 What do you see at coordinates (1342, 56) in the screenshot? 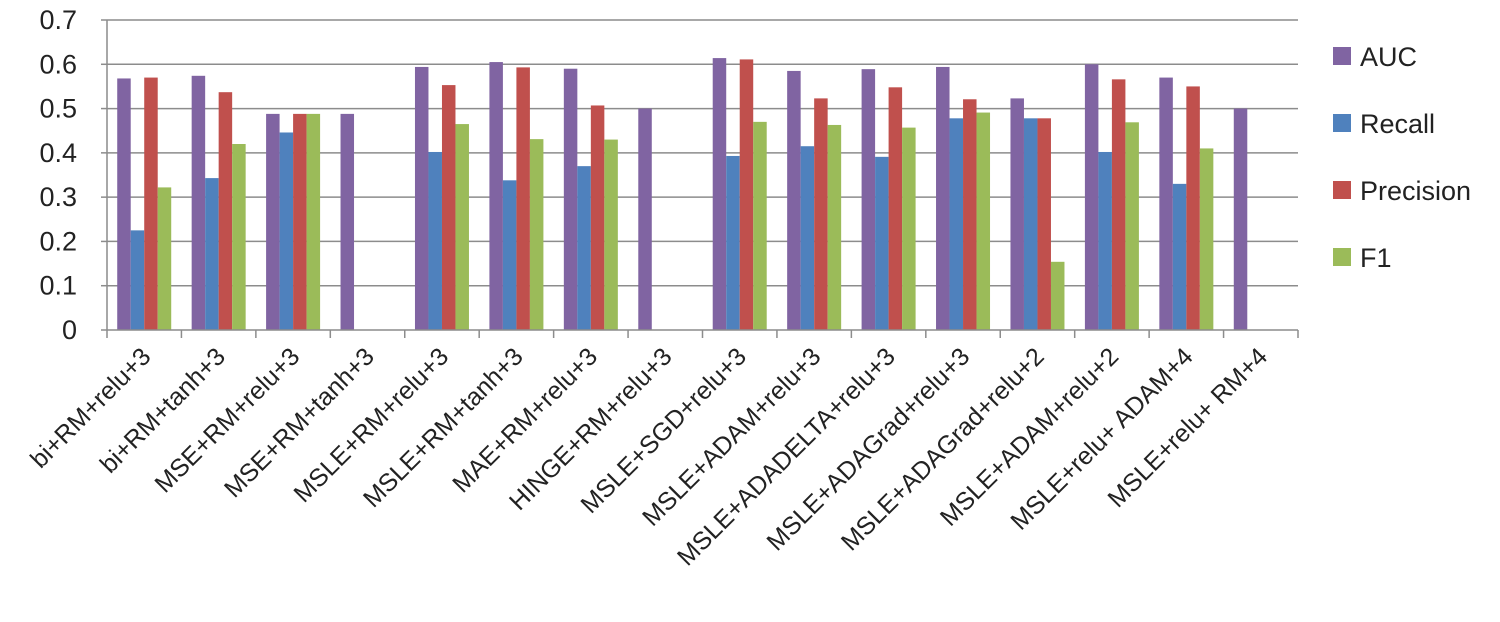
I see `legend-swatch-auc` at bounding box center [1342, 56].